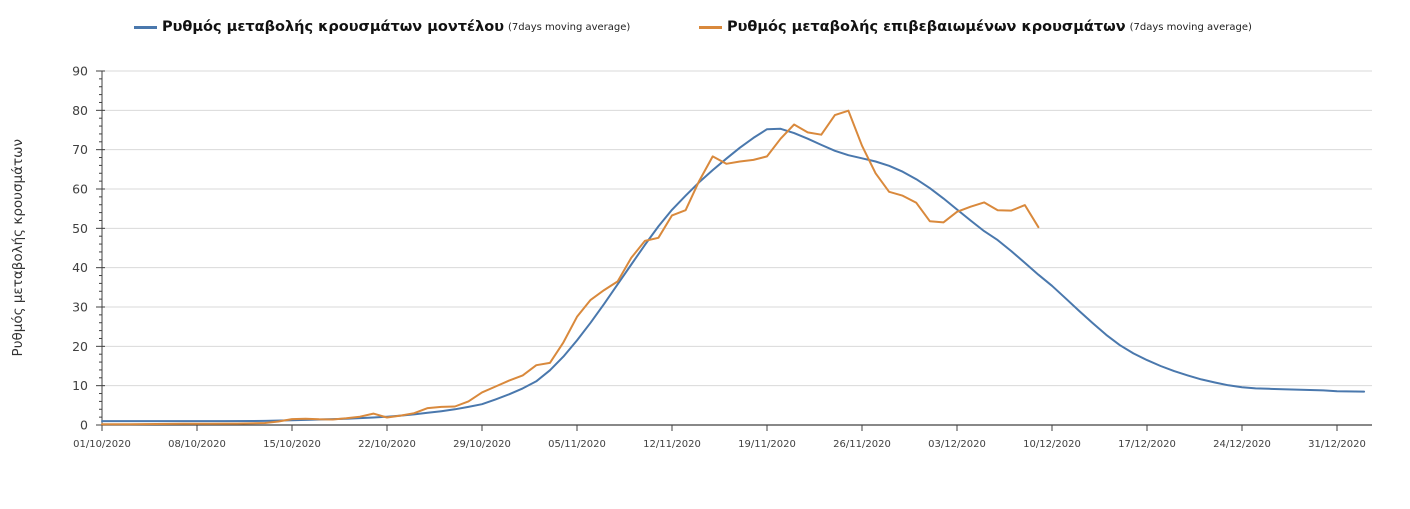  What do you see at coordinates (80, 385) in the screenshot?
I see `y-tick-label: 10` at bounding box center [80, 385].